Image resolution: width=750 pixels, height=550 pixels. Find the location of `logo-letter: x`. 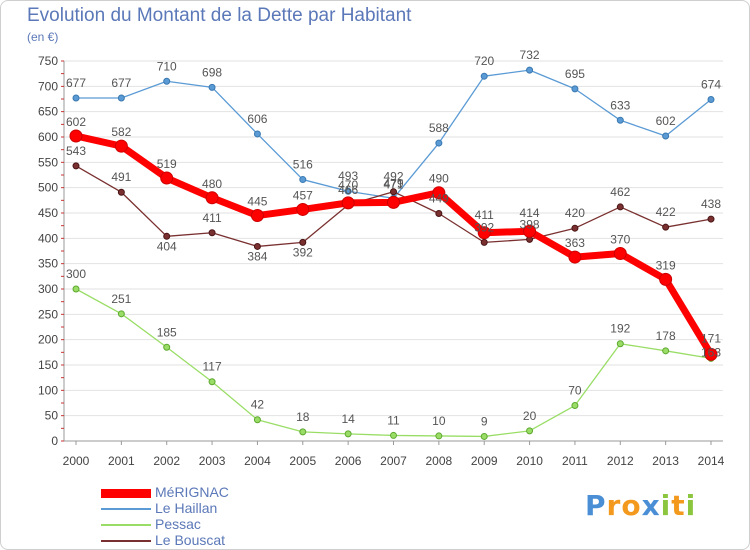

logo-letter: x is located at coordinates (651, 505).